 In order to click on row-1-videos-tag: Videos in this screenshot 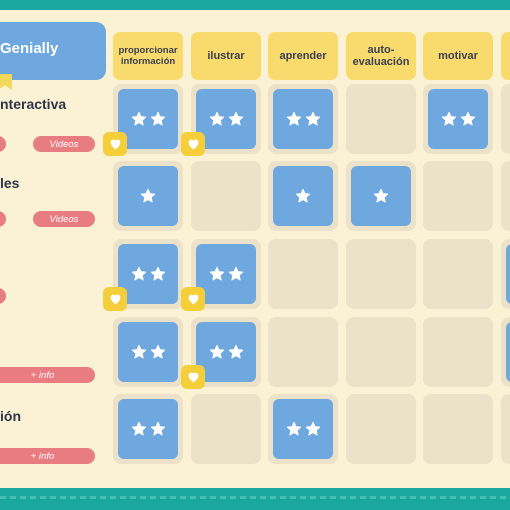, I will do `click(64, 144)`.